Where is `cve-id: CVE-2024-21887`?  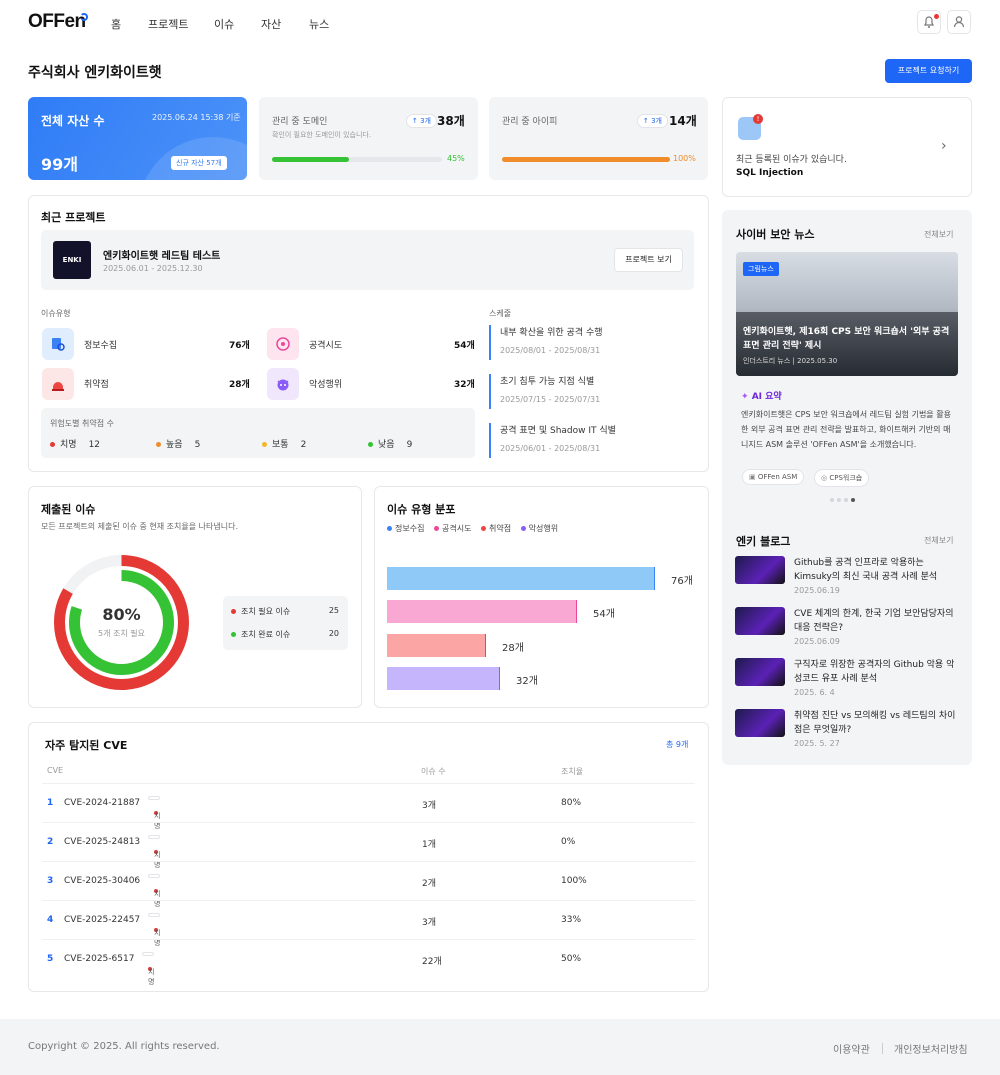 cve-id: CVE-2024-21887 is located at coordinates (102, 803).